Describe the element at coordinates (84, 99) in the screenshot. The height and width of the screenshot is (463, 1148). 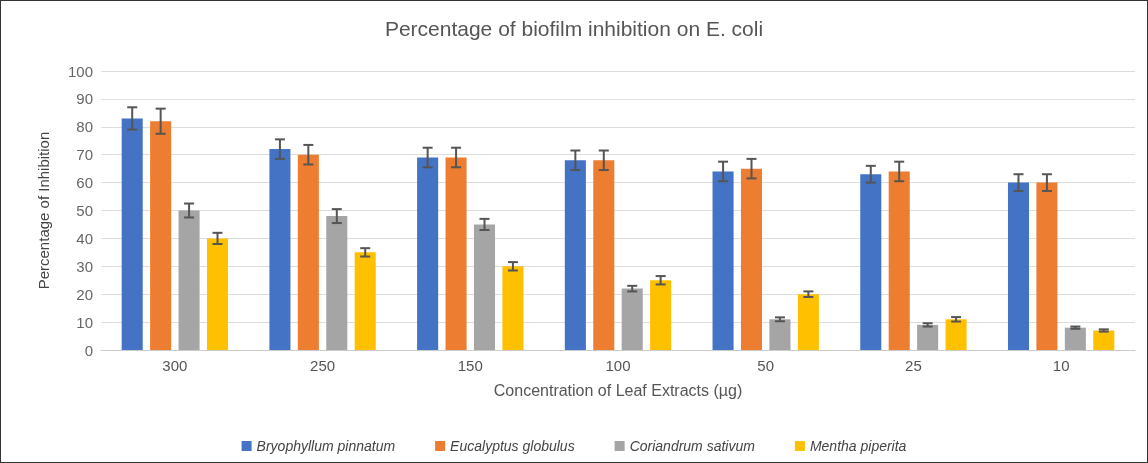
I see `y-tick-label: 90` at that location.